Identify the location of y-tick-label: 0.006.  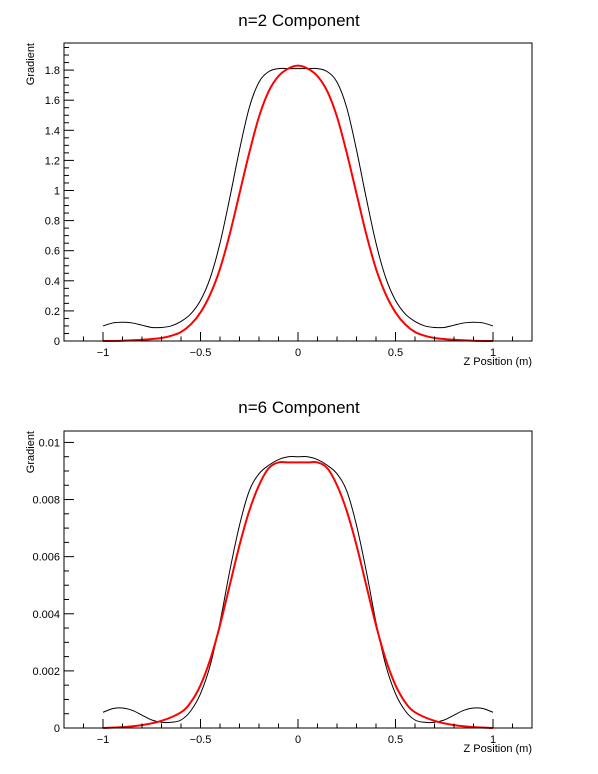
(46, 558).